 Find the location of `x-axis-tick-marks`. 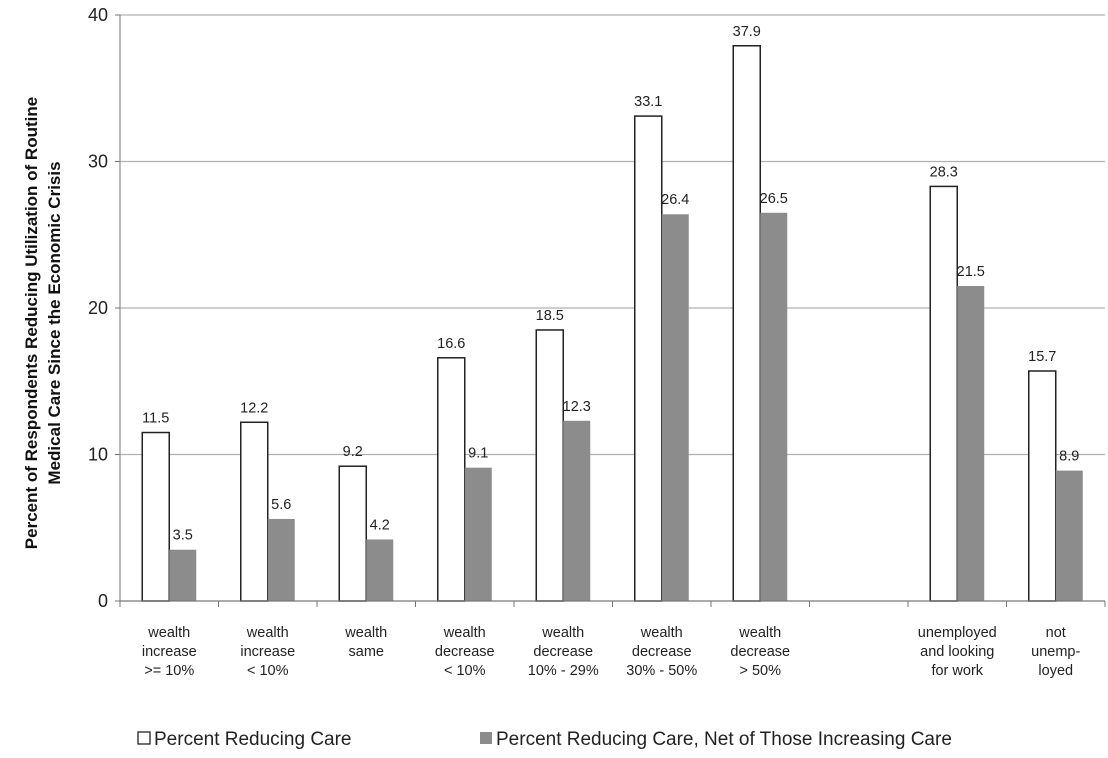

x-axis-tick-marks is located at coordinates (612, 604).